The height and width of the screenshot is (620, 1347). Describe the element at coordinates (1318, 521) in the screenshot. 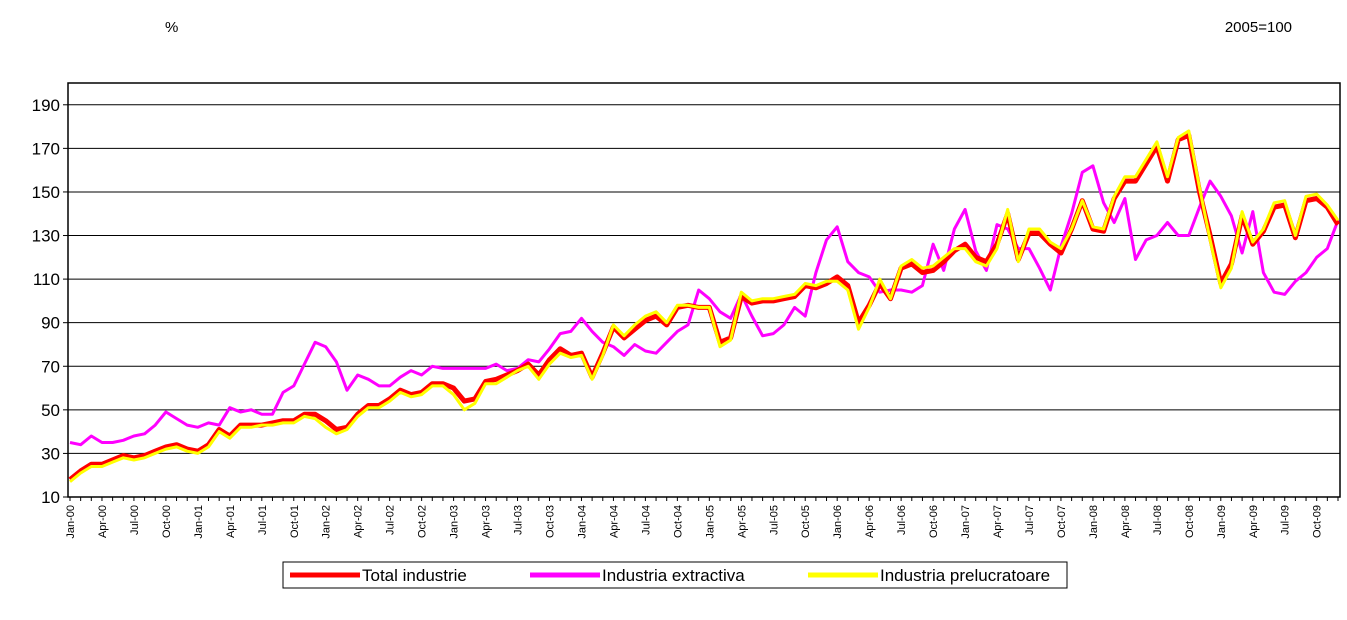

I see `x-tick-label: Oct-09` at that location.